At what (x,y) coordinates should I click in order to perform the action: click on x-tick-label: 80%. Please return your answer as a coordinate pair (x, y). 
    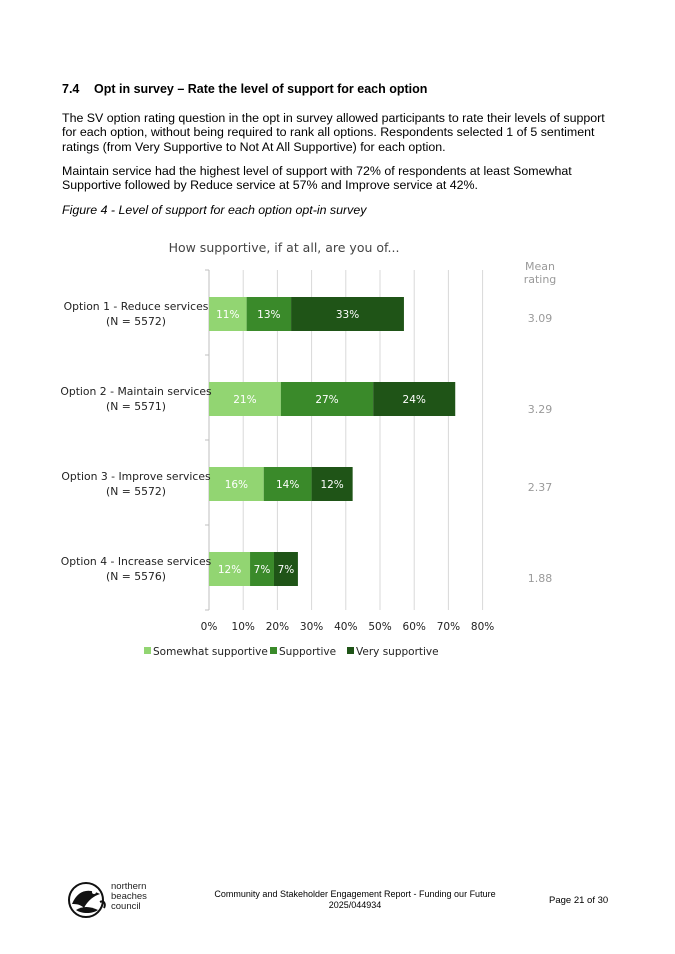
    Looking at the image, I should click on (482, 627).